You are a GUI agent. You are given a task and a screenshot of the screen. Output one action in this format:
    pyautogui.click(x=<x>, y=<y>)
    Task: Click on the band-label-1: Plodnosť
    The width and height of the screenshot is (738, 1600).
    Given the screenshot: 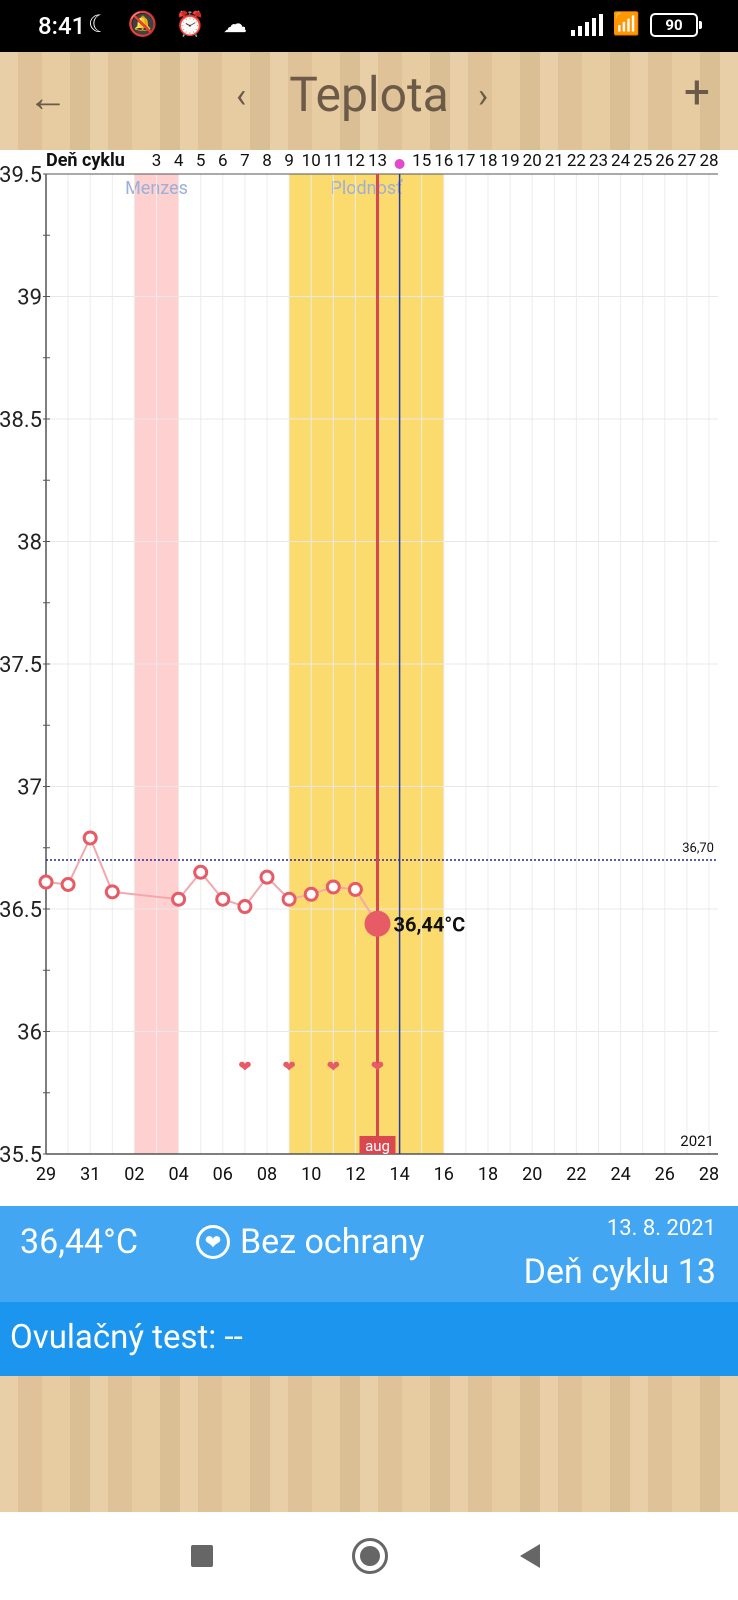 What is the action you would take?
    pyautogui.click(x=367, y=188)
    